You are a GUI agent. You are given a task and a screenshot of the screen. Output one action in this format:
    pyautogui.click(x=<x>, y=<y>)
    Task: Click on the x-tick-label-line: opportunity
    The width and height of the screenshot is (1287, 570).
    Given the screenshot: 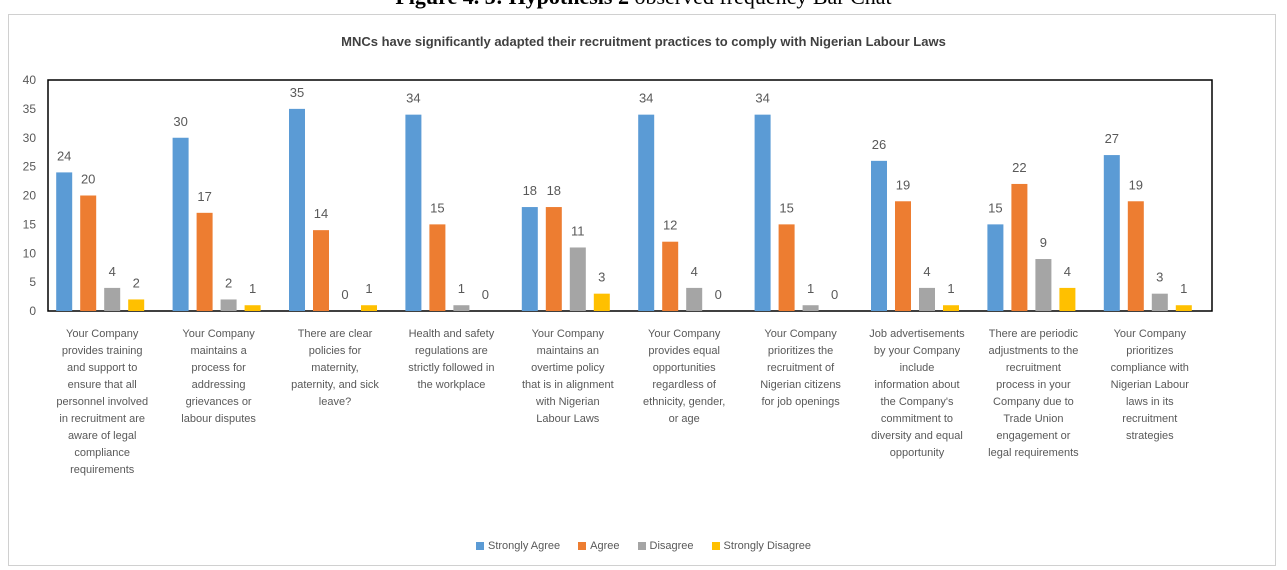 What is the action you would take?
    pyautogui.click(x=917, y=453)
    